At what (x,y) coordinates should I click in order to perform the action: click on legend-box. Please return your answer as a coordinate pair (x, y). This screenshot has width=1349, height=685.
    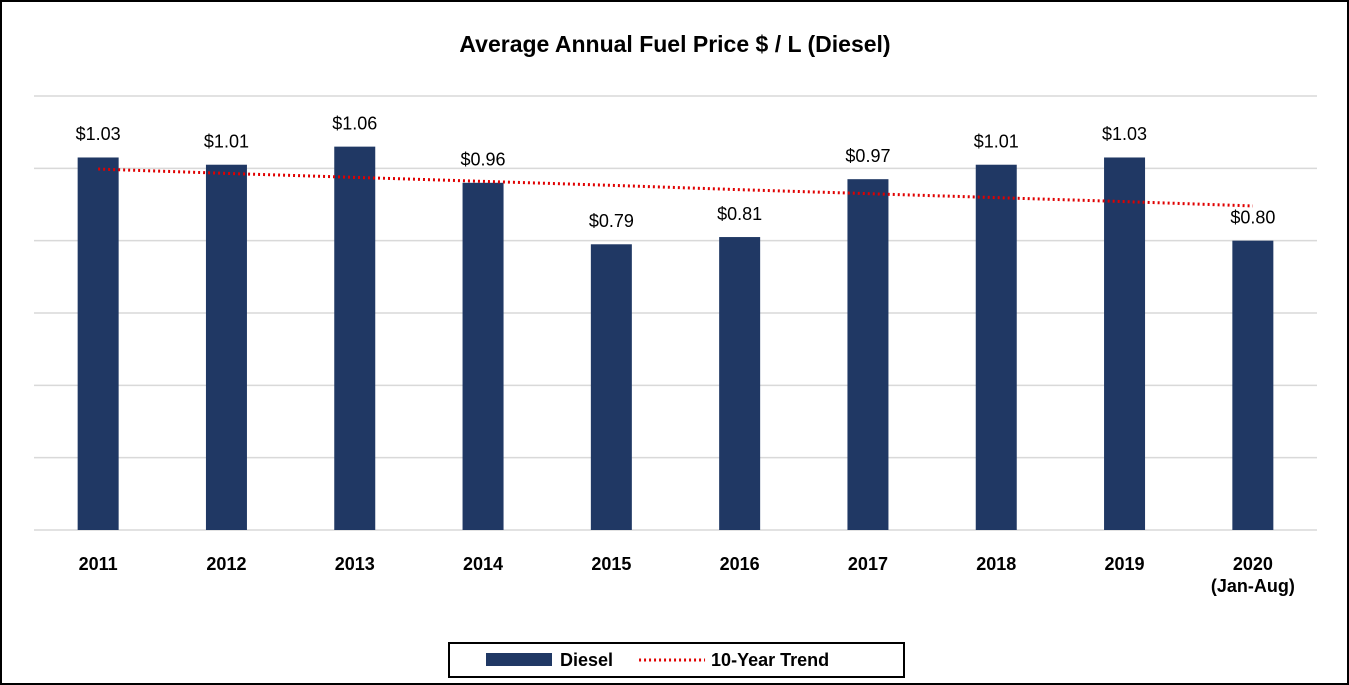
    Looking at the image, I should click on (676, 660).